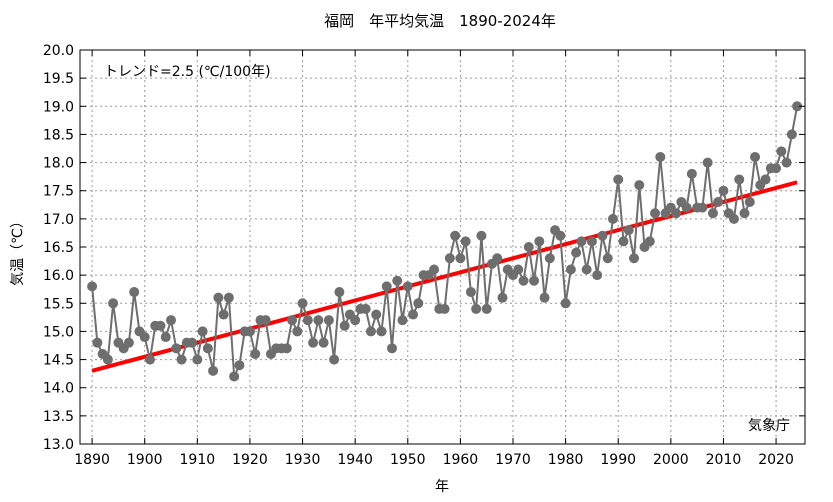 The image size is (833, 502). I want to click on y-tick-label: 20.0, so click(58, 51).